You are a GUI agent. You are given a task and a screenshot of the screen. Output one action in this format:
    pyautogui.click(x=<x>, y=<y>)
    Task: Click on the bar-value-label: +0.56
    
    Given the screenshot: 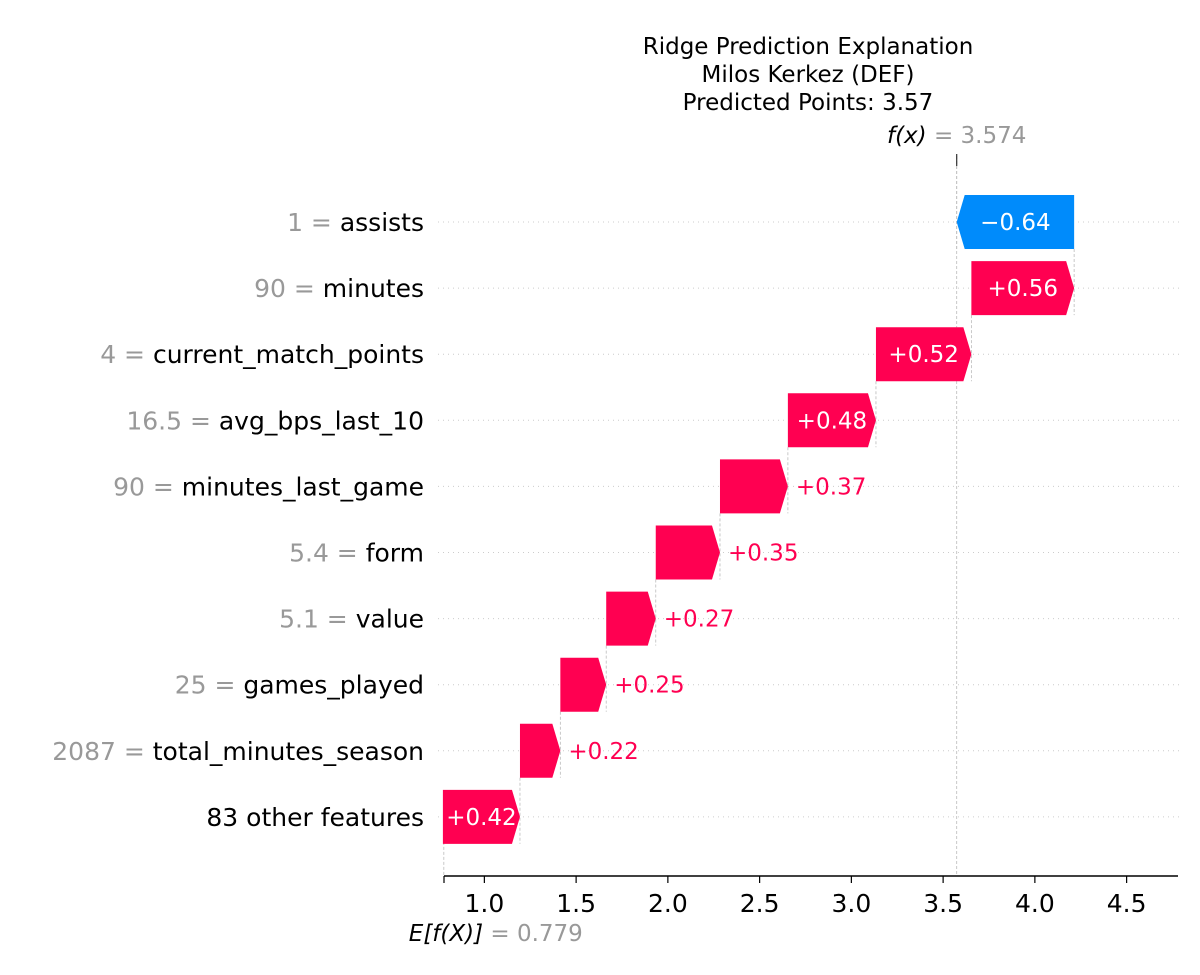 What is the action you would take?
    pyautogui.click(x=1023, y=289)
    